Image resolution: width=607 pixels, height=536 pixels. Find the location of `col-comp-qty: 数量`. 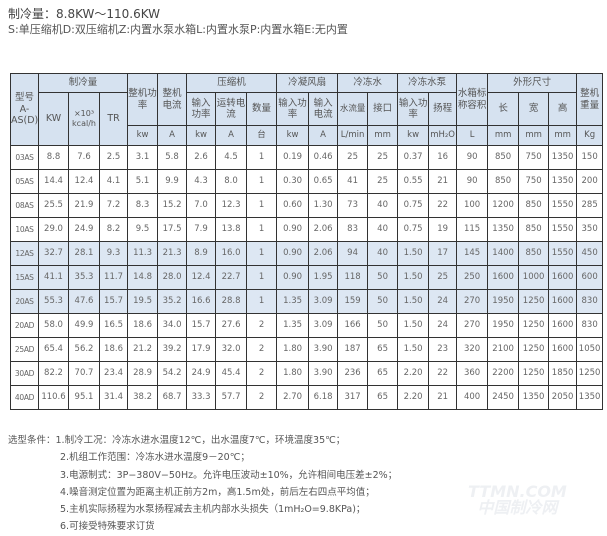

col-comp-qty: 数量 is located at coordinates (262, 109).